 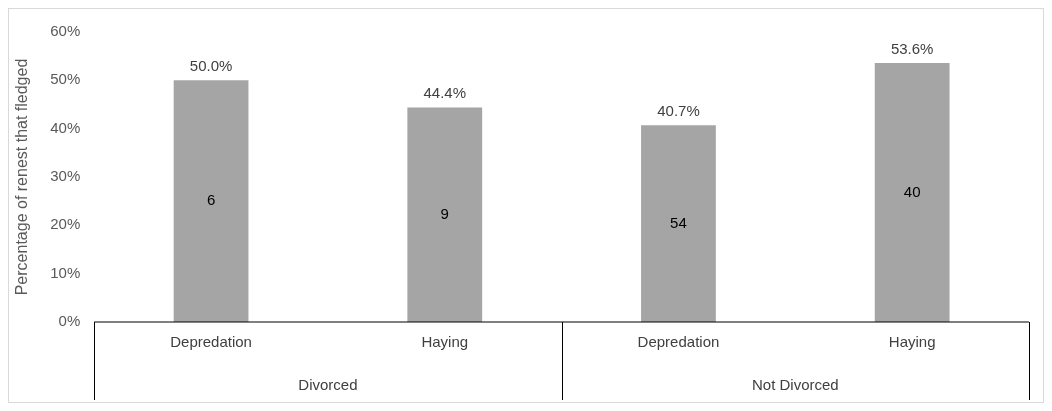 I want to click on text: Divorced, so click(x=328, y=385).